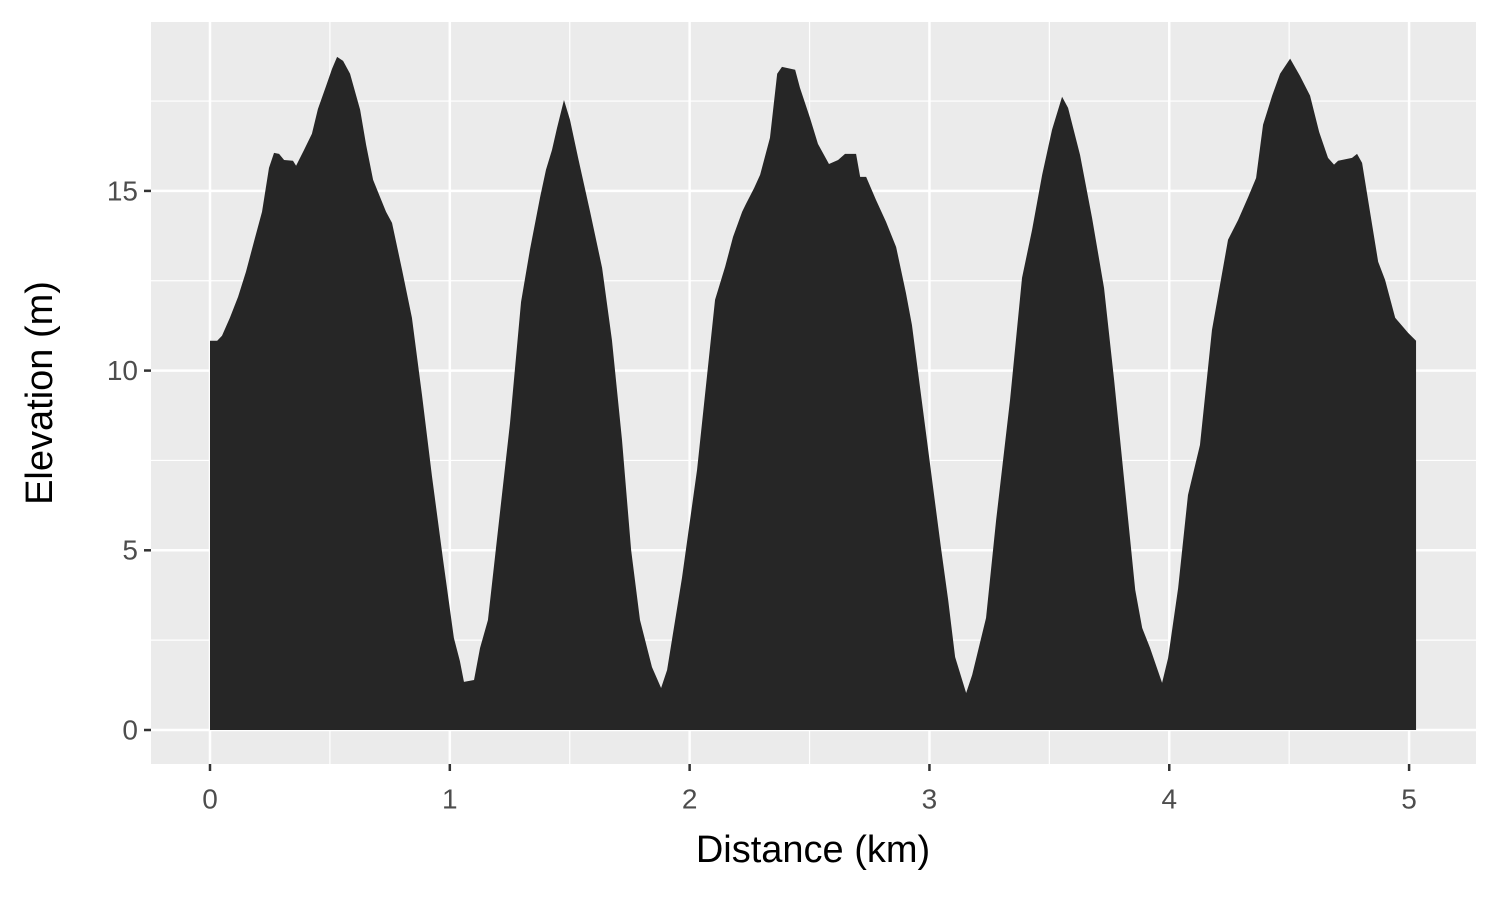 The height and width of the screenshot is (900, 1500). What do you see at coordinates (690, 798) in the screenshot?
I see `x-tick-label: 2` at bounding box center [690, 798].